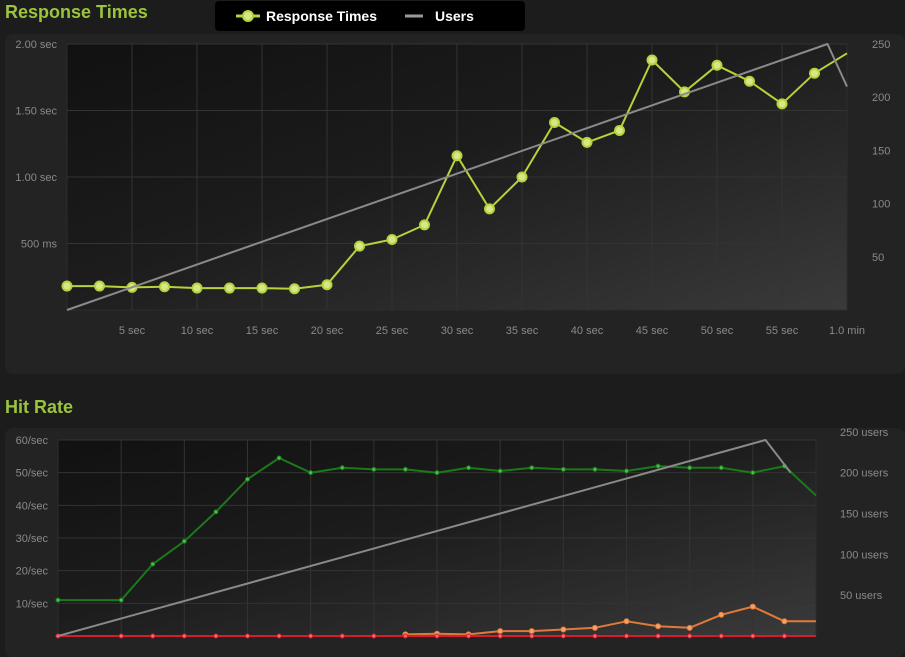 The width and height of the screenshot is (905, 657). Describe the element at coordinates (248, 16) in the screenshot. I see `response-times-legend-icon` at that location.